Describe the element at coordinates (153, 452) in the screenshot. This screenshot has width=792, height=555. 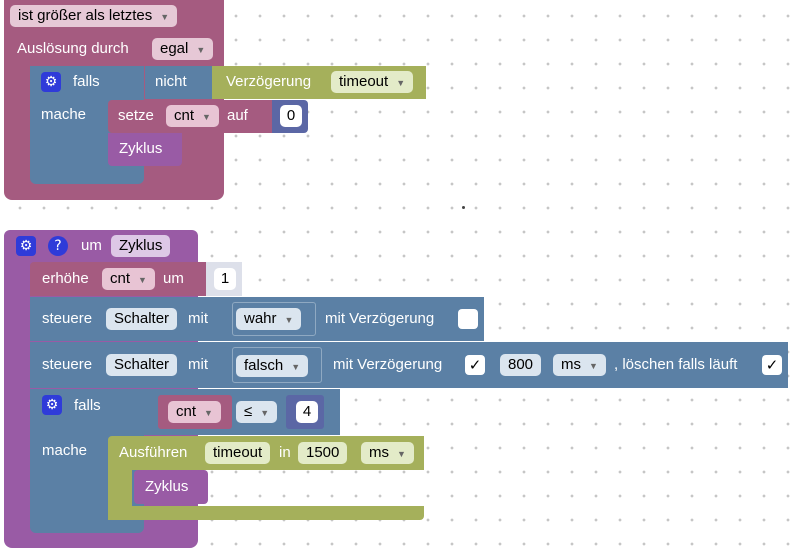
I see `execute-label: Ausführen` at that location.